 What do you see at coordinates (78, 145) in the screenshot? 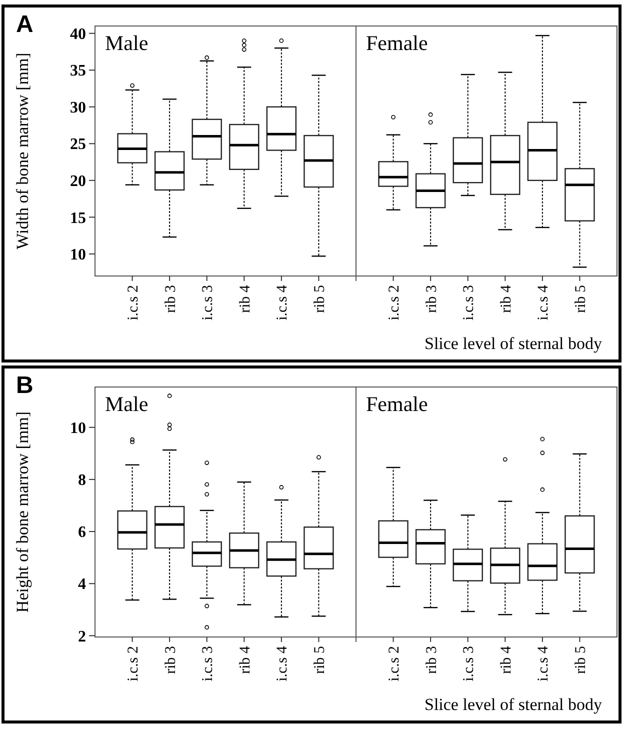
I see `y-tick-label: 25` at bounding box center [78, 145].